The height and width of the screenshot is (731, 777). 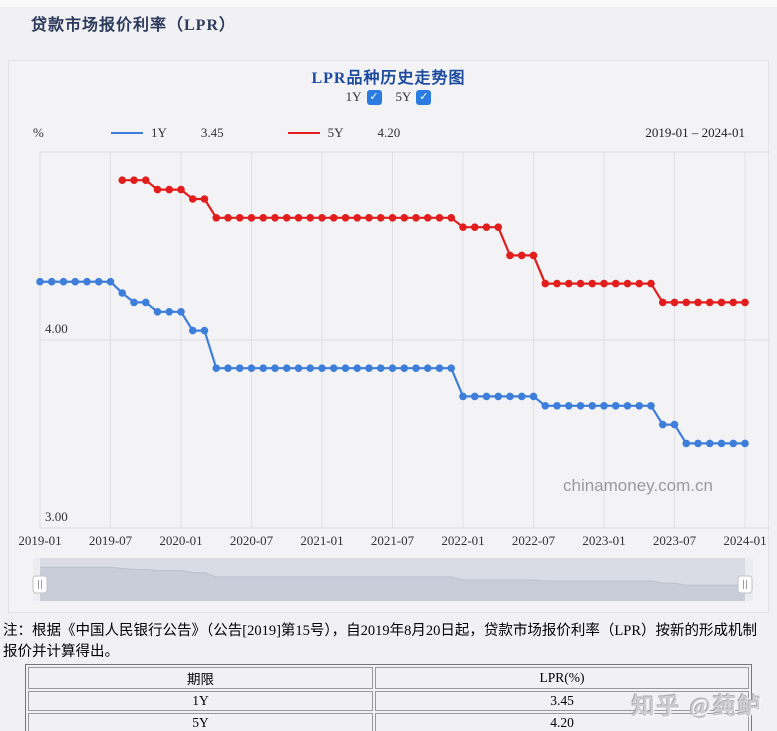 What do you see at coordinates (251, 540) in the screenshot?
I see `x-tick-label: 2020-07` at bounding box center [251, 540].